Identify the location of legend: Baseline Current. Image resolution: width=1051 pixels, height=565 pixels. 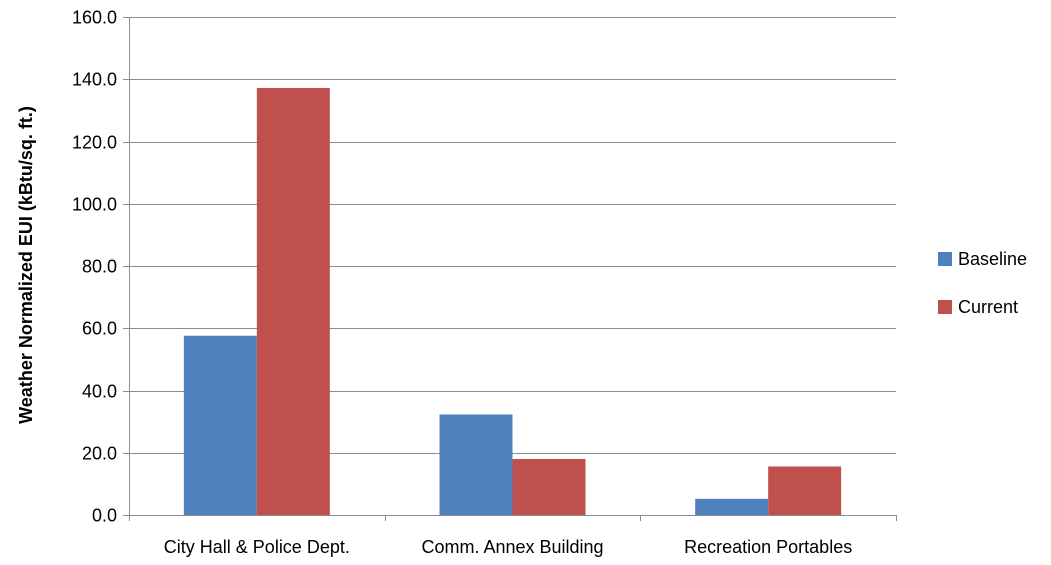
(982, 283).